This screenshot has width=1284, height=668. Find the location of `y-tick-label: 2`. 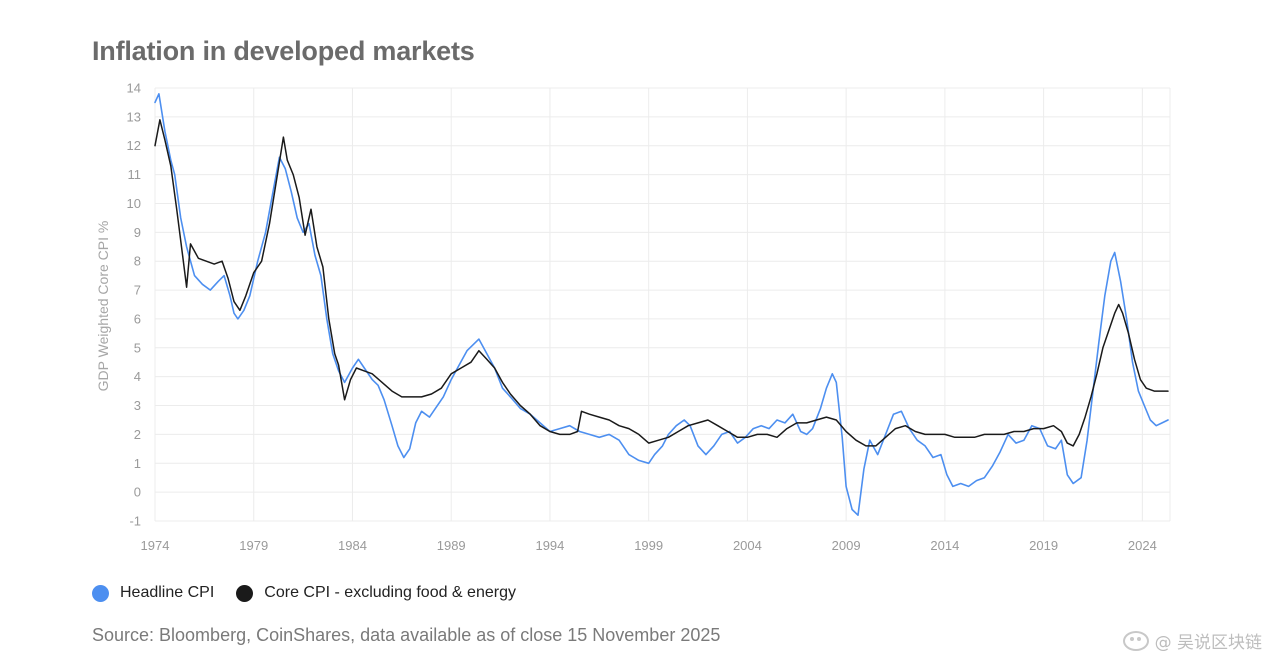

y-tick-label: 2 is located at coordinates (137, 434).